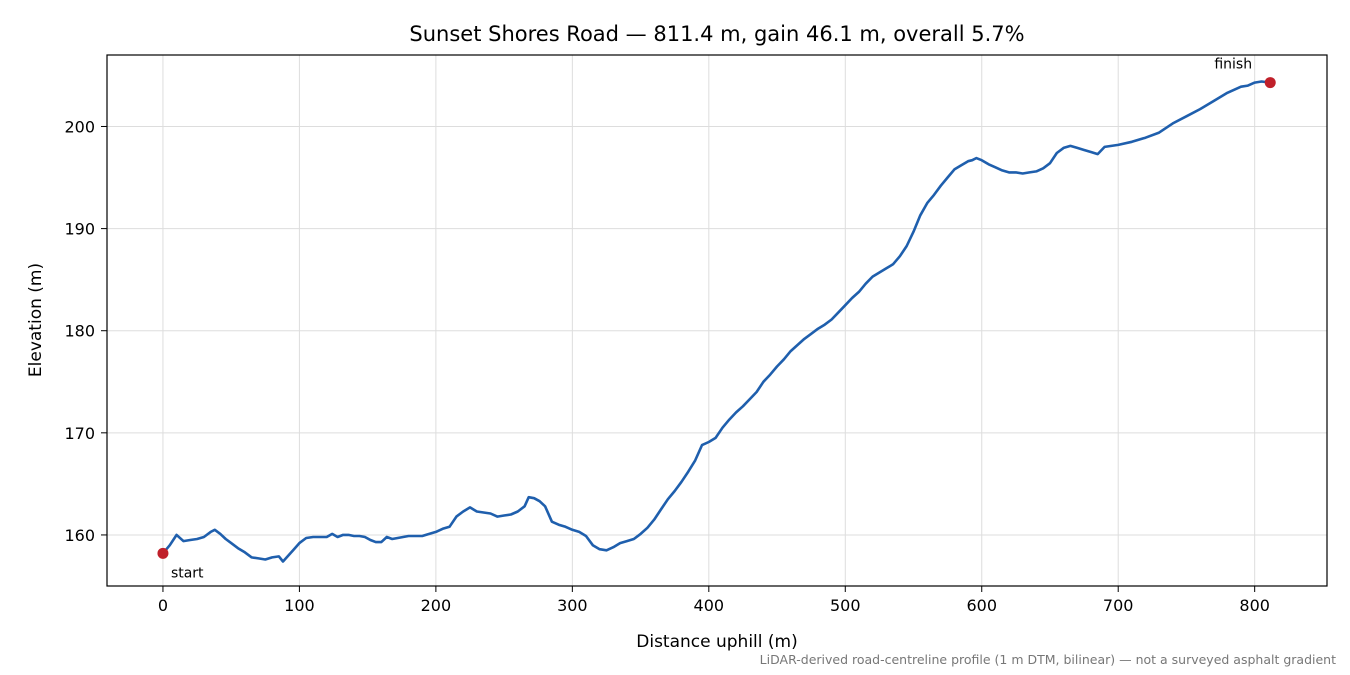 Image resolution: width=1350 pixels, height=675 pixels. Describe the element at coordinates (79, 331) in the screenshot. I see `y-tick-label: 180` at that location.